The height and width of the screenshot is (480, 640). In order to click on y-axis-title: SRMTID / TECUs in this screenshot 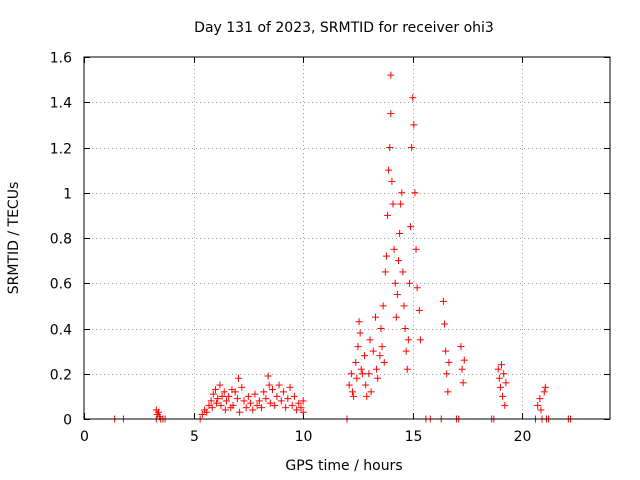, I will do `click(14, 238)`.